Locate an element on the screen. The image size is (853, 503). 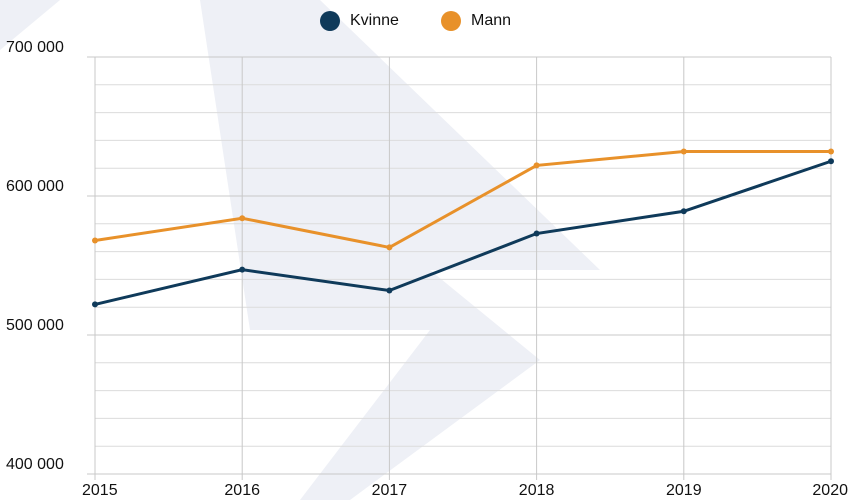
watermark is located at coordinates (30, 25).